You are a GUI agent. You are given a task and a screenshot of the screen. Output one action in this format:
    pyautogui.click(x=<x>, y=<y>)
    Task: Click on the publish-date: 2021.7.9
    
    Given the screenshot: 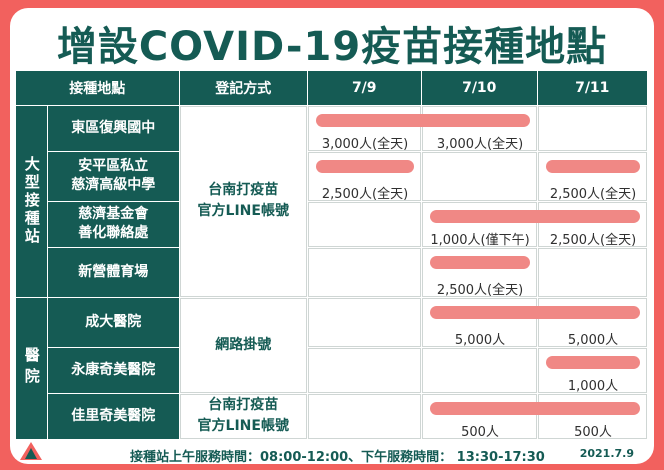 What is the action you would take?
    pyautogui.click(x=606, y=453)
    